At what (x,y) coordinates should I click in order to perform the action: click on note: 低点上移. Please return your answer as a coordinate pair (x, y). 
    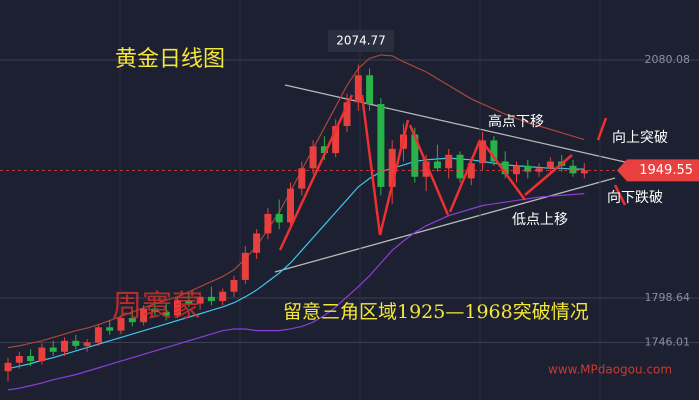
    Looking at the image, I should click on (540, 220).